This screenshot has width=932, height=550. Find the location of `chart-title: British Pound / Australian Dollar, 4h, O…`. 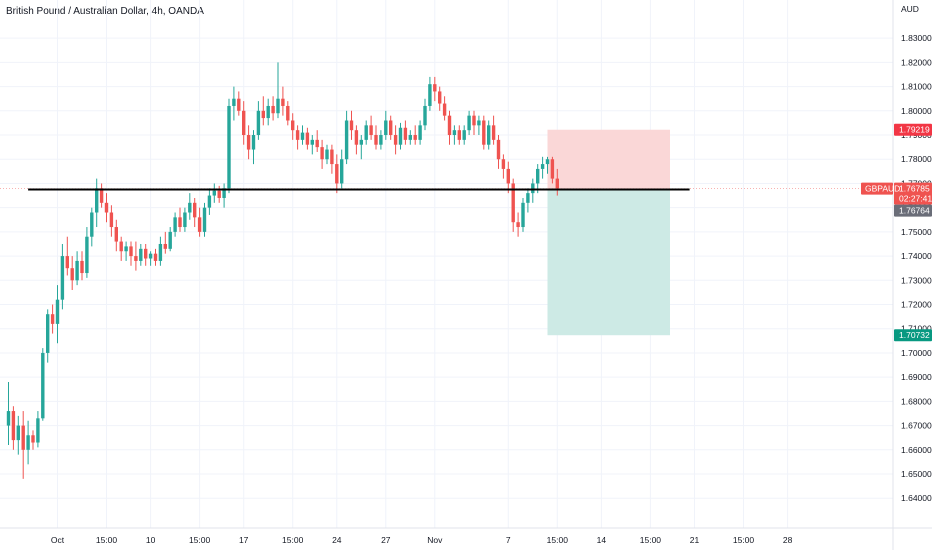

chart-title: British Pound / Australian Dollar, 4h, O… is located at coordinates (105, 11).